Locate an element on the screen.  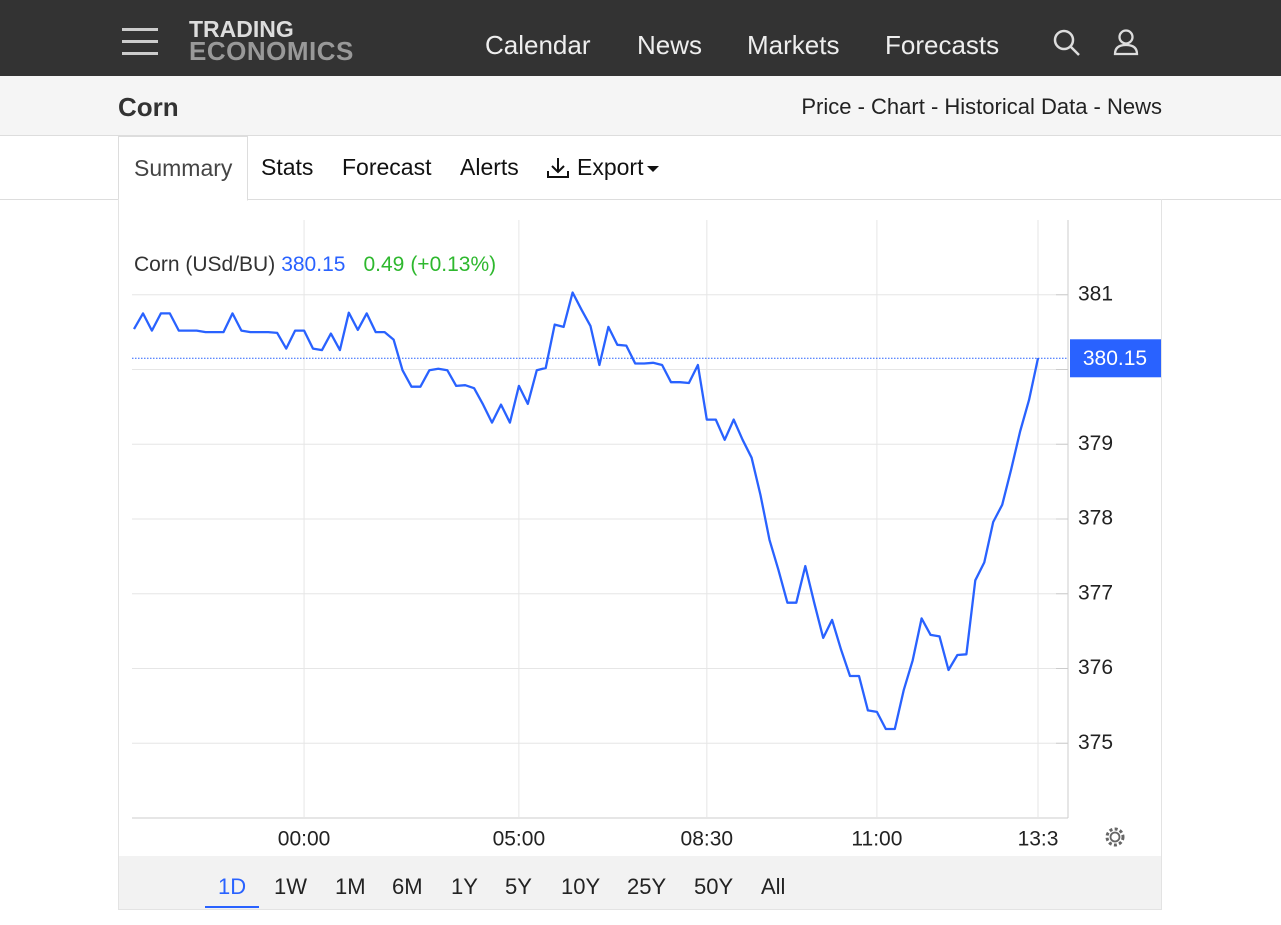
range-button: 1Y is located at coordinates (464, 886).